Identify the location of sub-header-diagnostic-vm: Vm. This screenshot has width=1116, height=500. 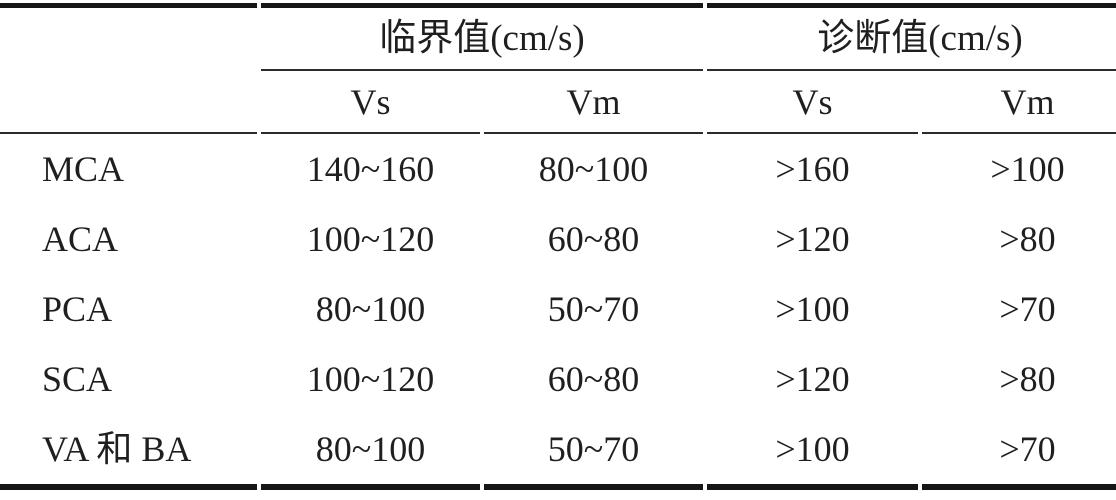
(1019, 102).